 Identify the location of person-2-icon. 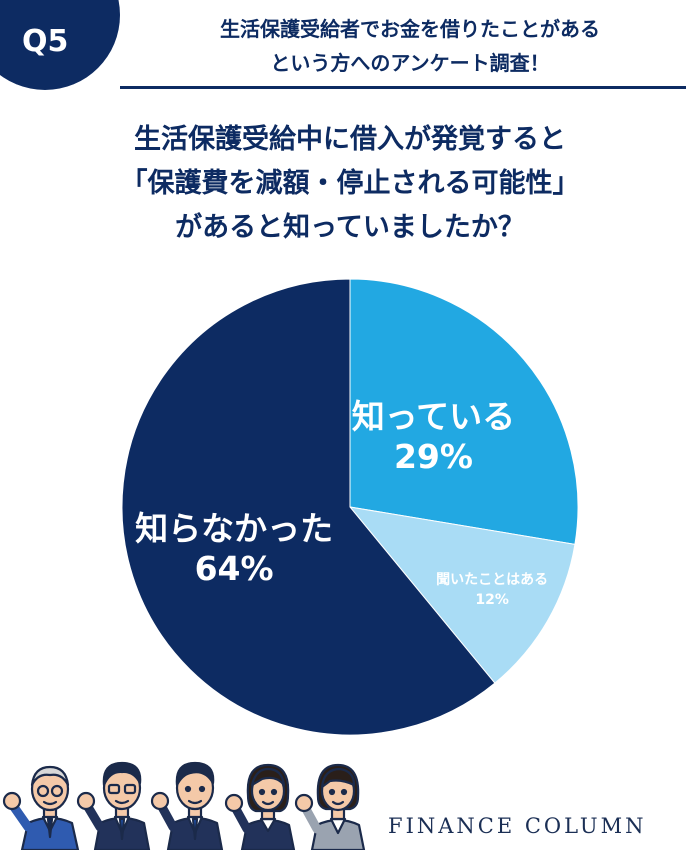
(113, 805).